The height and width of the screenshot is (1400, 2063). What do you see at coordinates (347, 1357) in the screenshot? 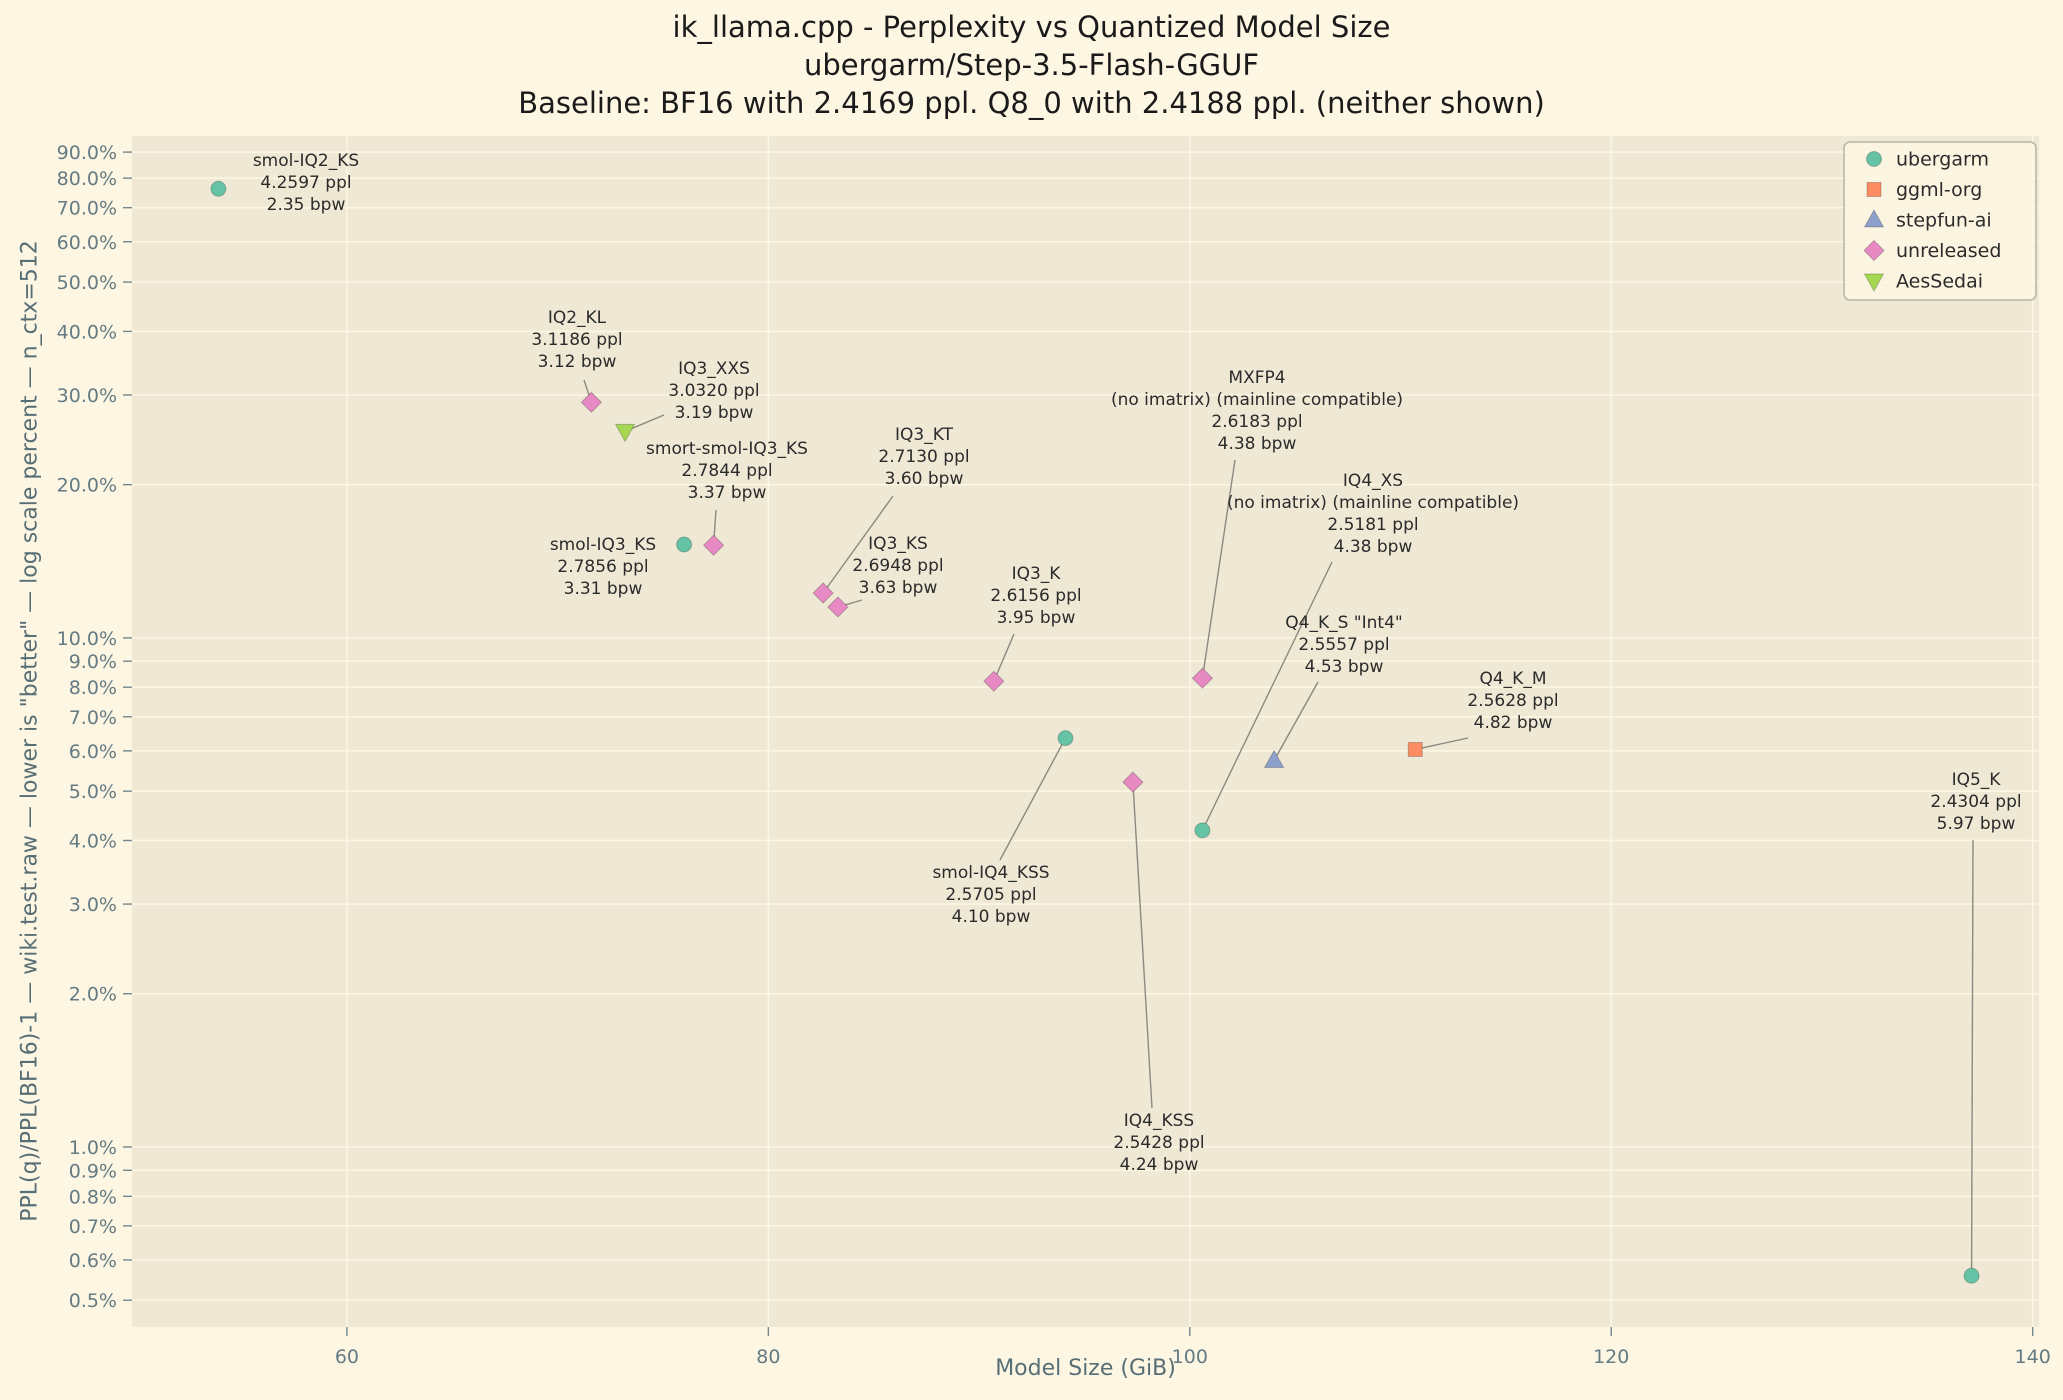
I see `x-tick-label: 60` at bounding box center [347, 1357].